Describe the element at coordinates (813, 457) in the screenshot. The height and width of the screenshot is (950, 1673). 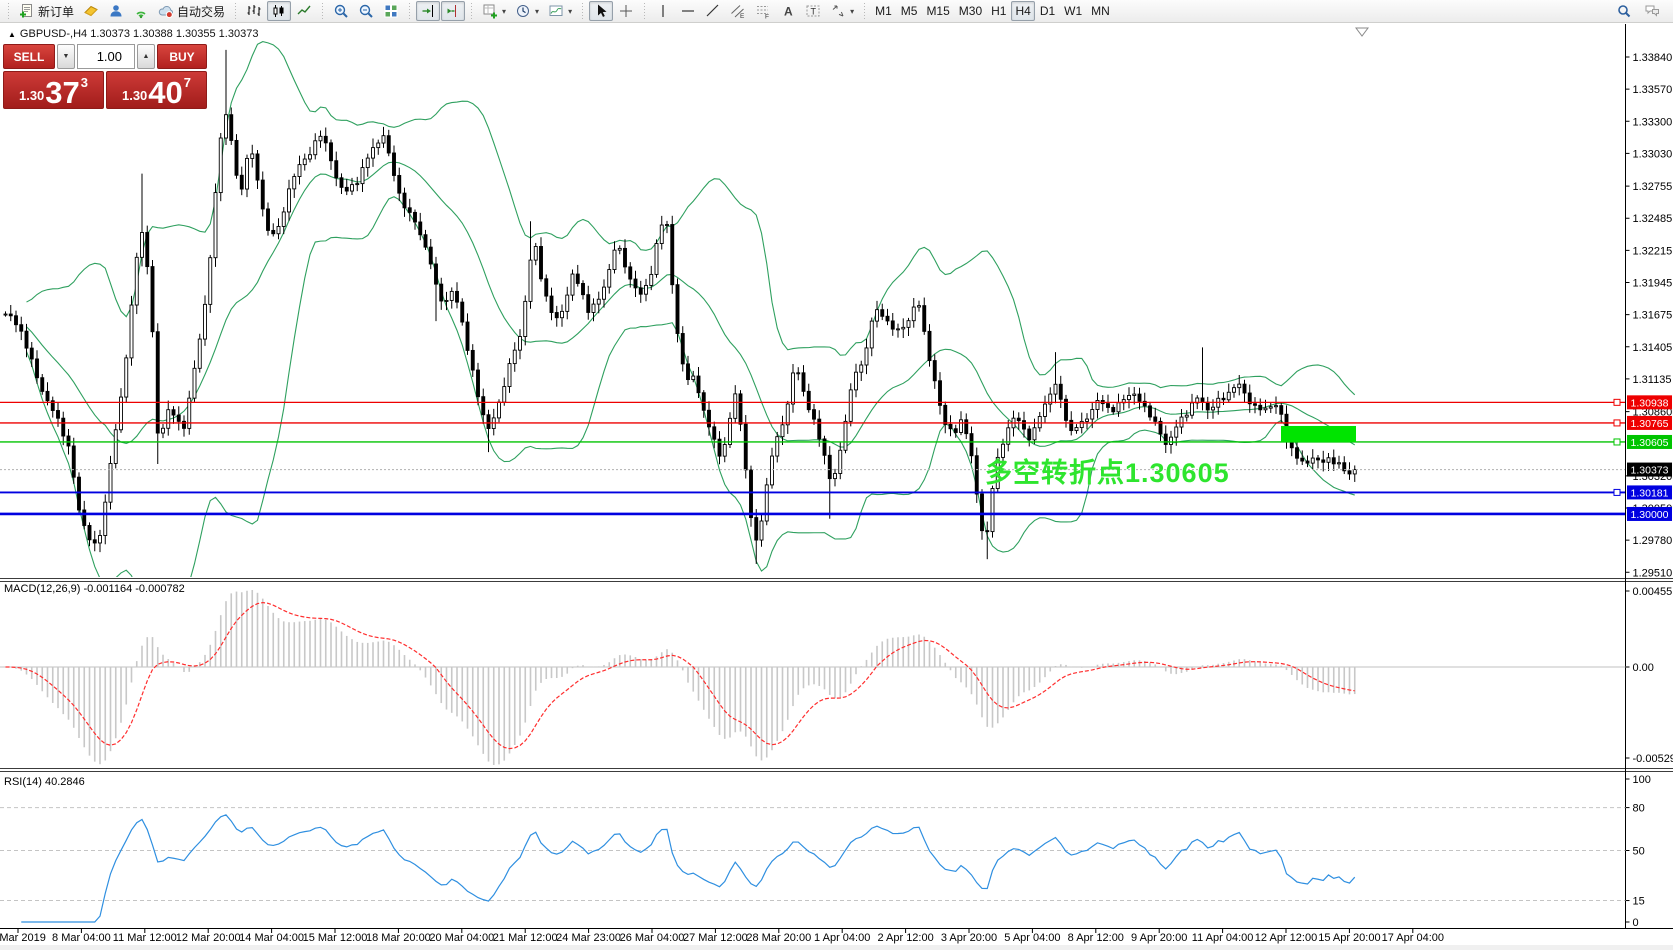
I see `hline-objects` at that location.